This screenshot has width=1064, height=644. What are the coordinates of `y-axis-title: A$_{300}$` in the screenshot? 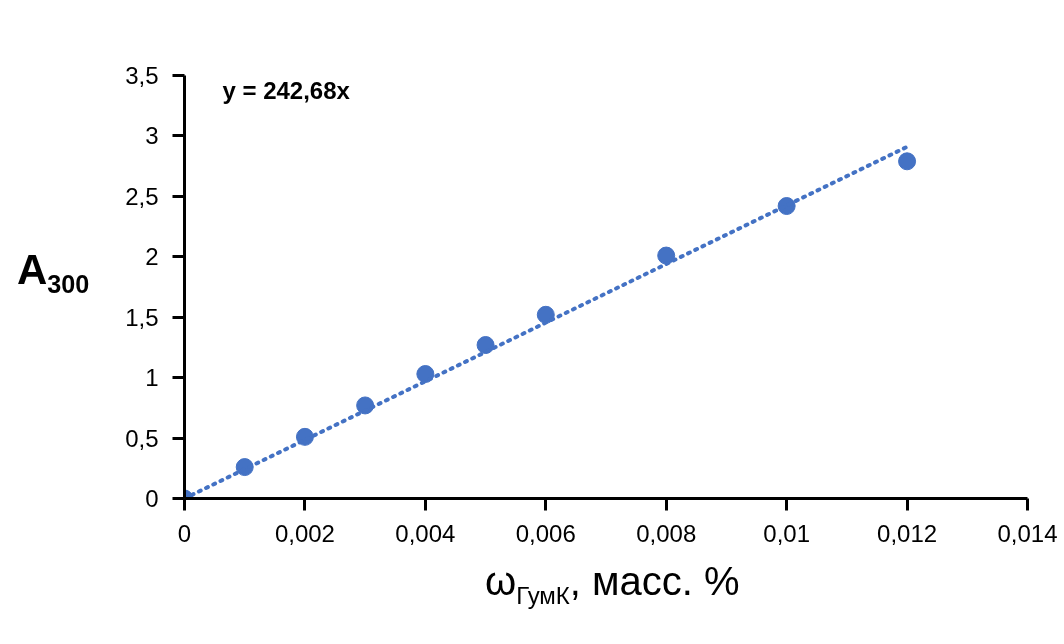 It's located at (53, 273).